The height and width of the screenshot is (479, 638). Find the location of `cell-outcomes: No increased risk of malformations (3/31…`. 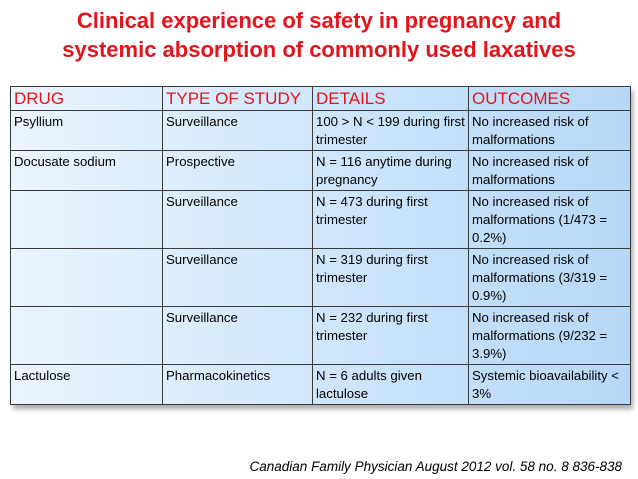

cell-outcomes: No increased risk of malformations (3/31… is located at coordinates (549, 277).